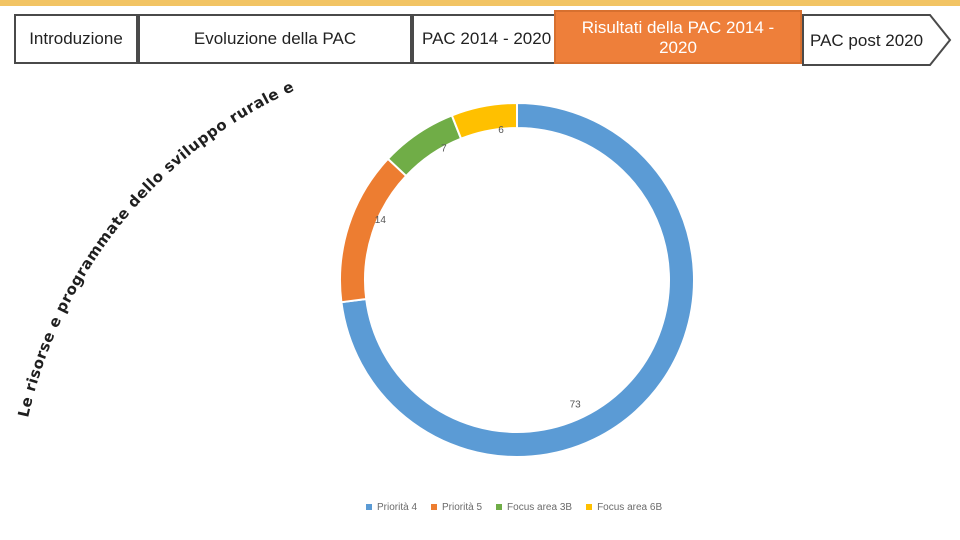  What do you see at coordinates (501, 130) in the screenshot?
I see `slice-label-4: 6` at bounding box center [501, 130].